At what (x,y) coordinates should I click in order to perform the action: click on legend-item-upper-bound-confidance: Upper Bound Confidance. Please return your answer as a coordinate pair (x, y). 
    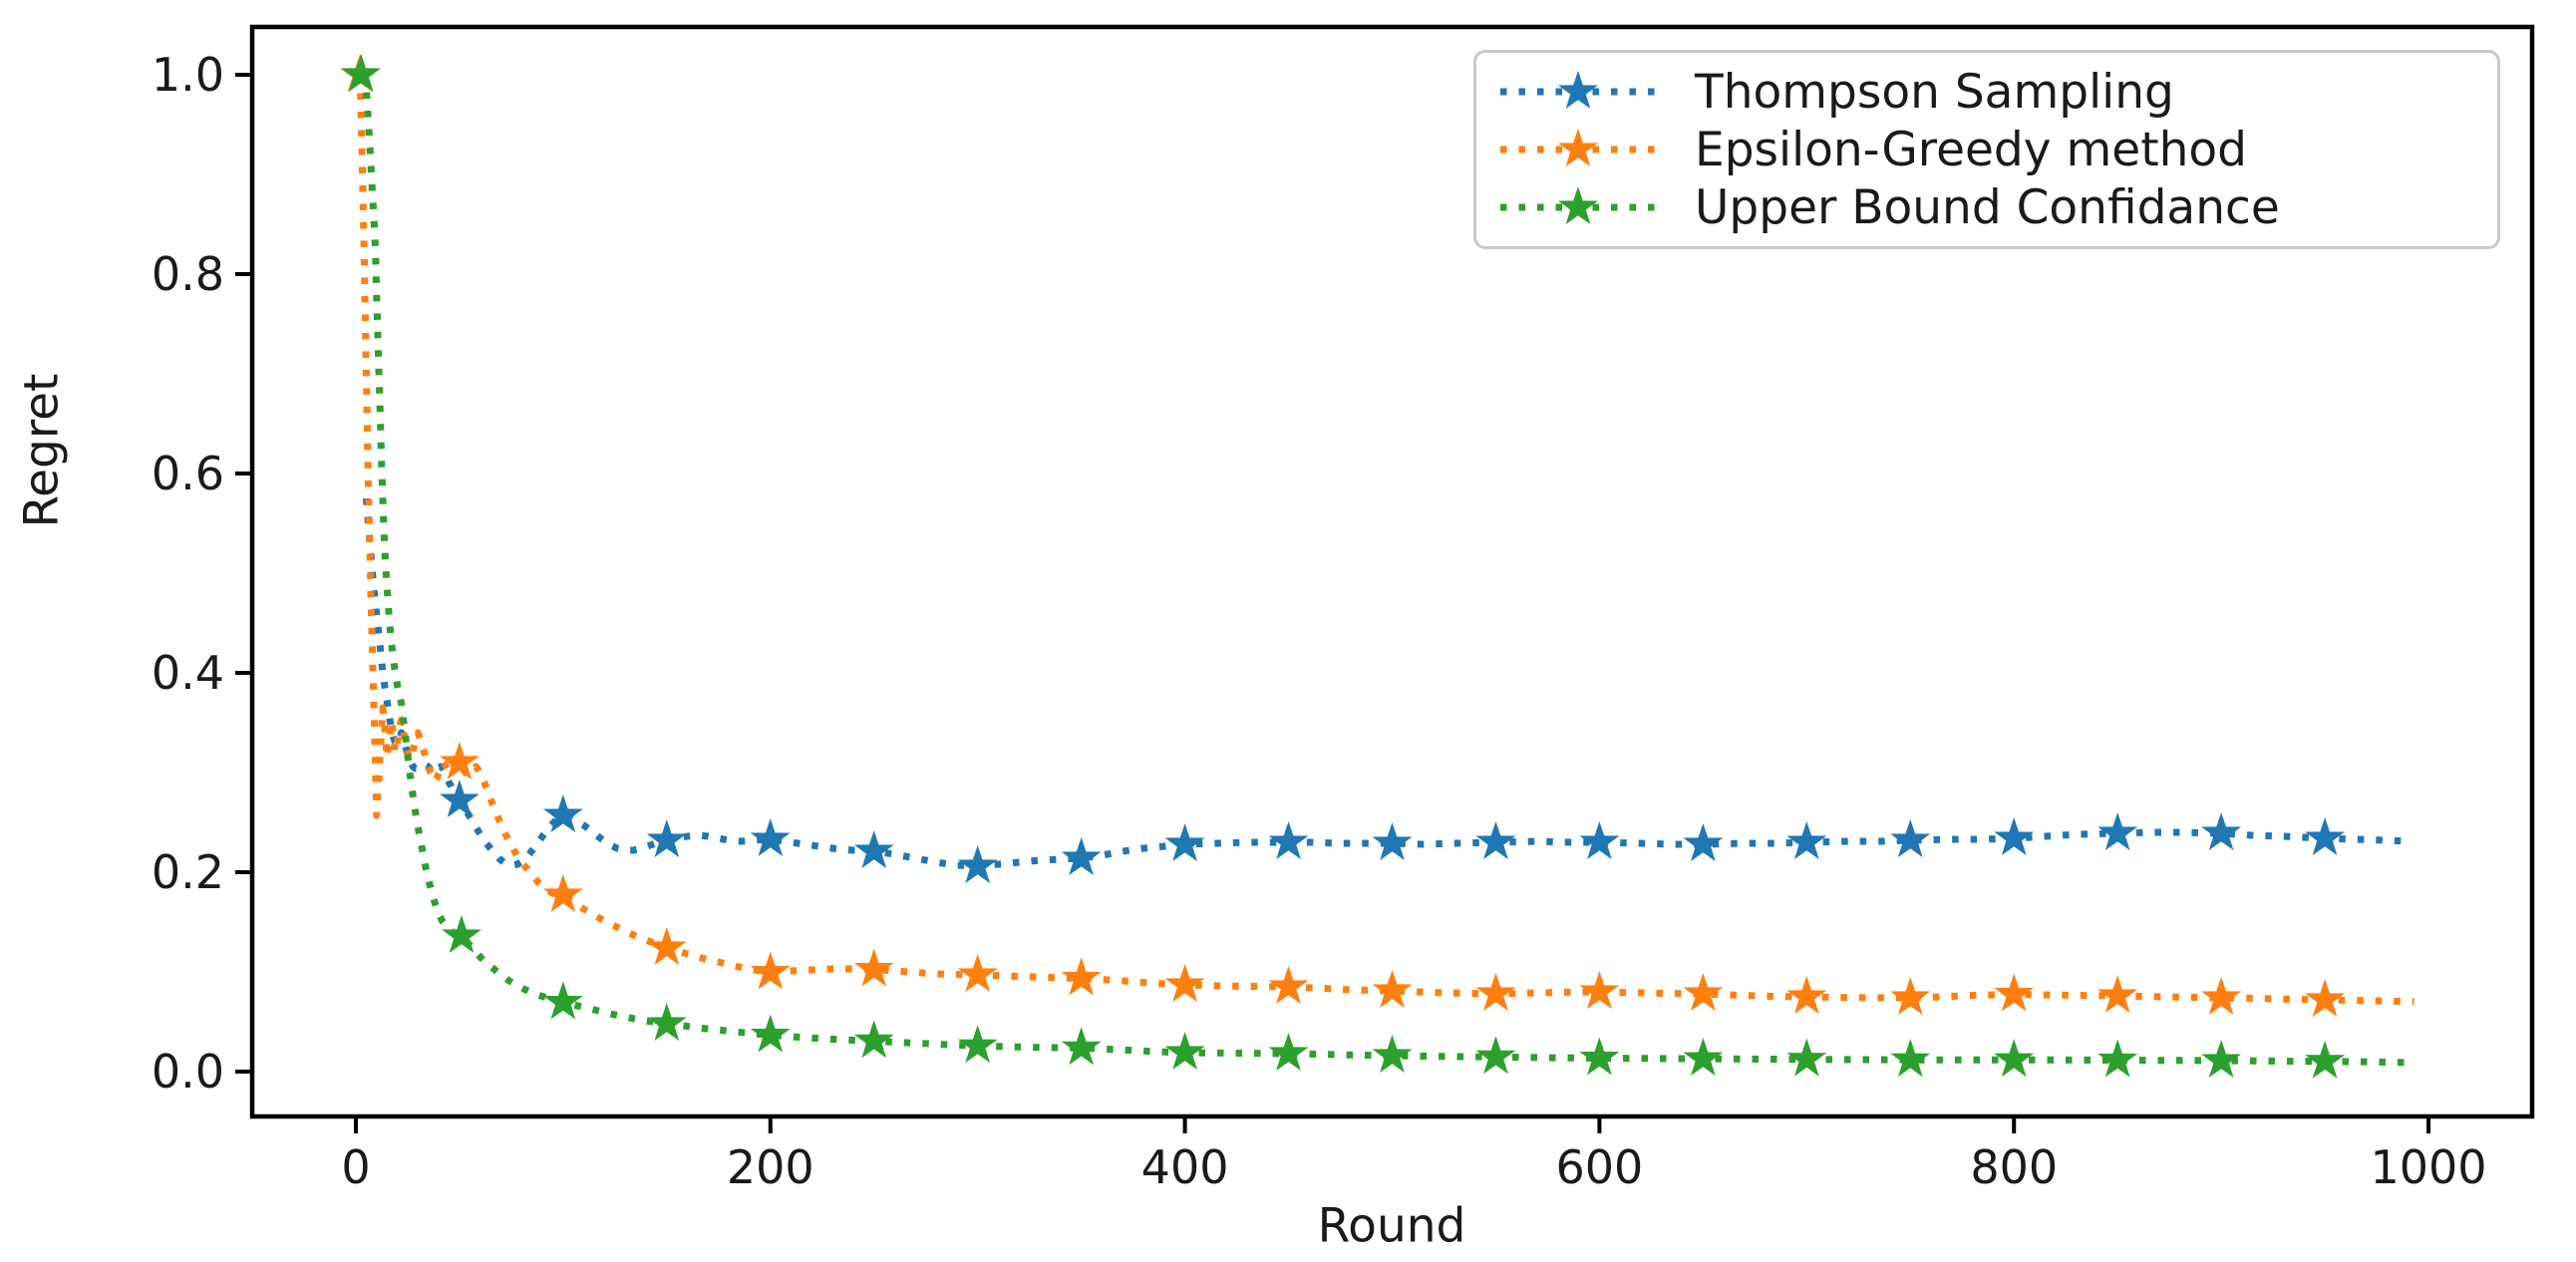
    Looking at the image, I should click on (1991, 207).